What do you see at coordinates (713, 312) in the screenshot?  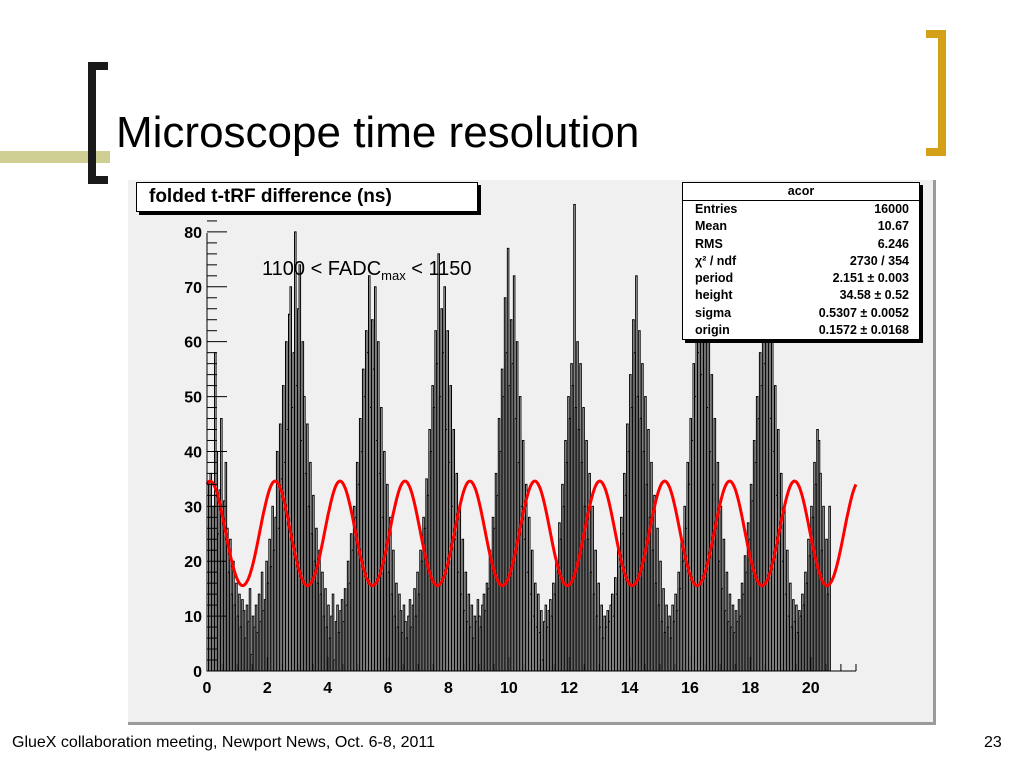 I see `stats-label: sigma` at bounding box center [713, 312].